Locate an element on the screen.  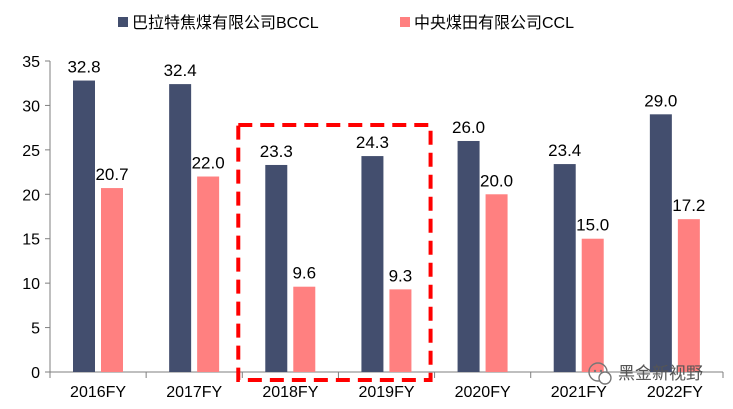
data-label: 9.6 is located at coordinates (304, 273).